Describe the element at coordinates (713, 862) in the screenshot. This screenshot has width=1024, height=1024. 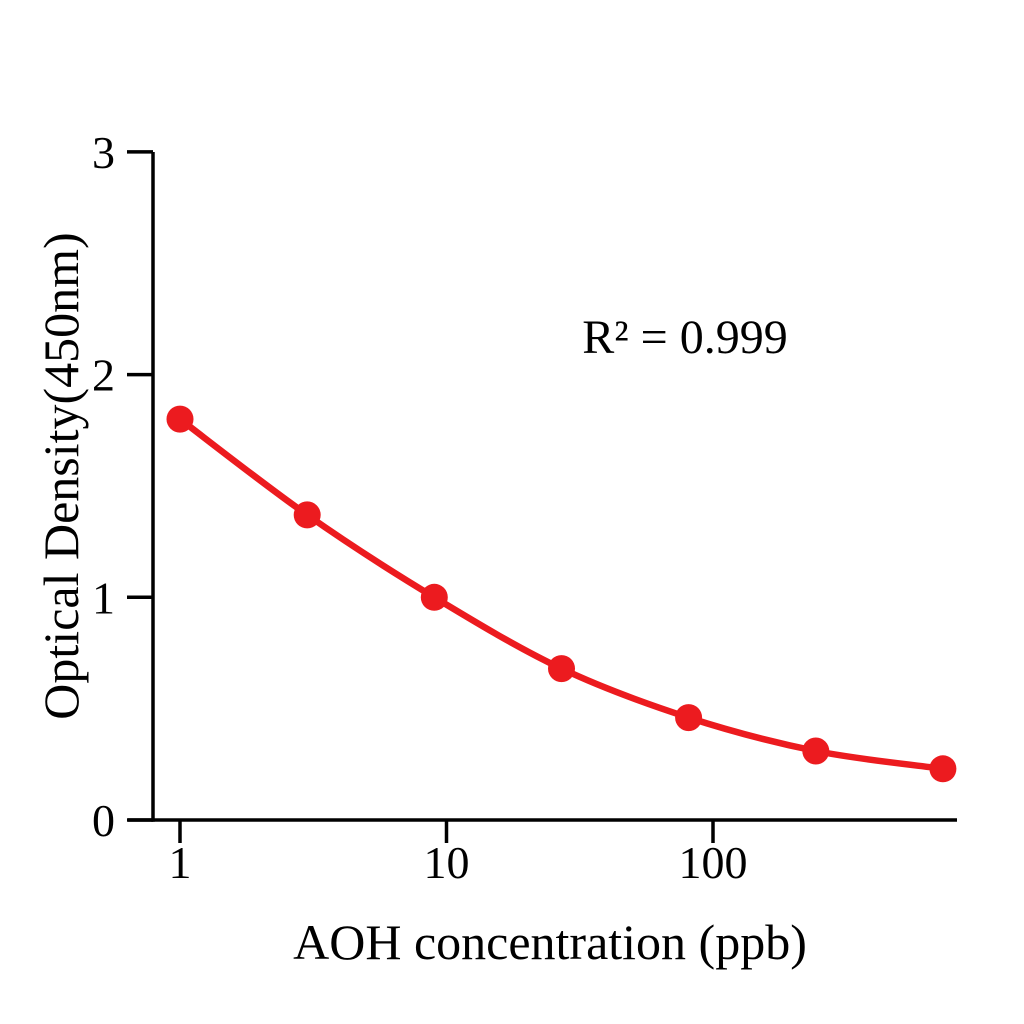
I see `x-tick-label: 100` at that location.